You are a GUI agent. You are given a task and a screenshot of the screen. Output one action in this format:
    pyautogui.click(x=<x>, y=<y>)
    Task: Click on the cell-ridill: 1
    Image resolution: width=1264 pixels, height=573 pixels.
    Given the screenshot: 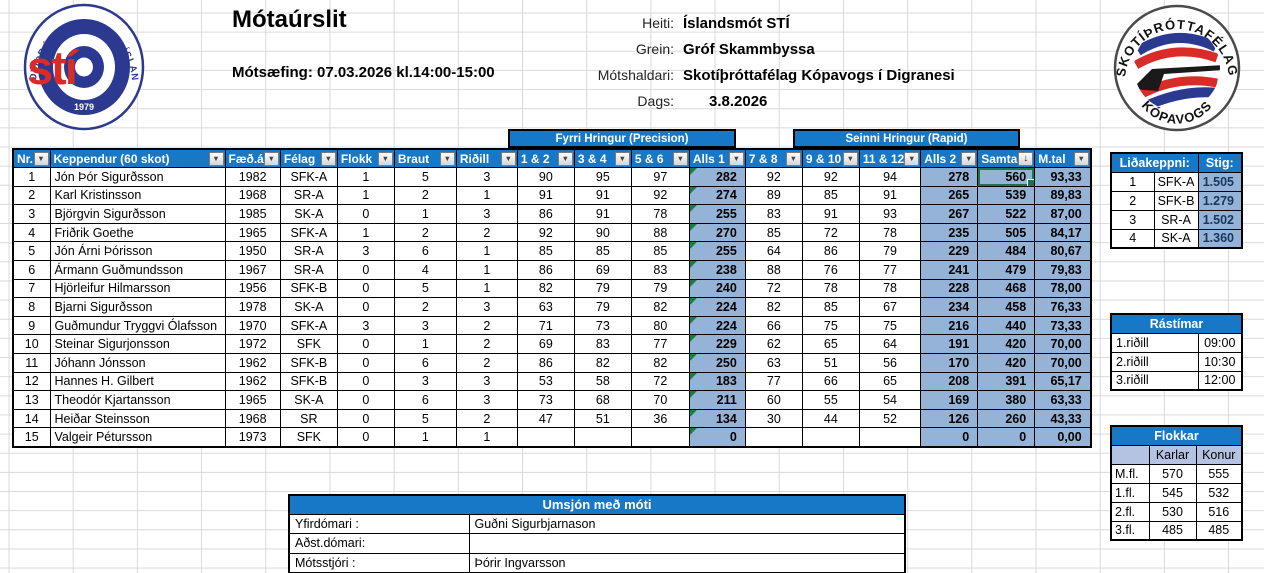 What is the action you would take?
    pyautogui.click(x=486, y=288)
    